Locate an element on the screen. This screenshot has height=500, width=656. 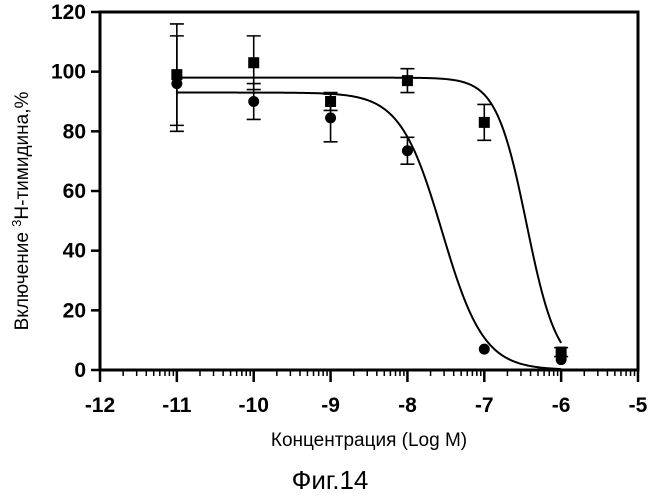
y-axis-title: Включение 3Н-тимидина,% is located at coordinates (21, 211).